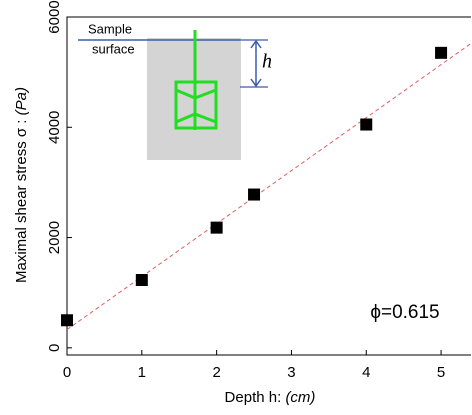  Describe the element at coordinates (113, 48) in the screenshot. I see `inset-label: surface` at that location.